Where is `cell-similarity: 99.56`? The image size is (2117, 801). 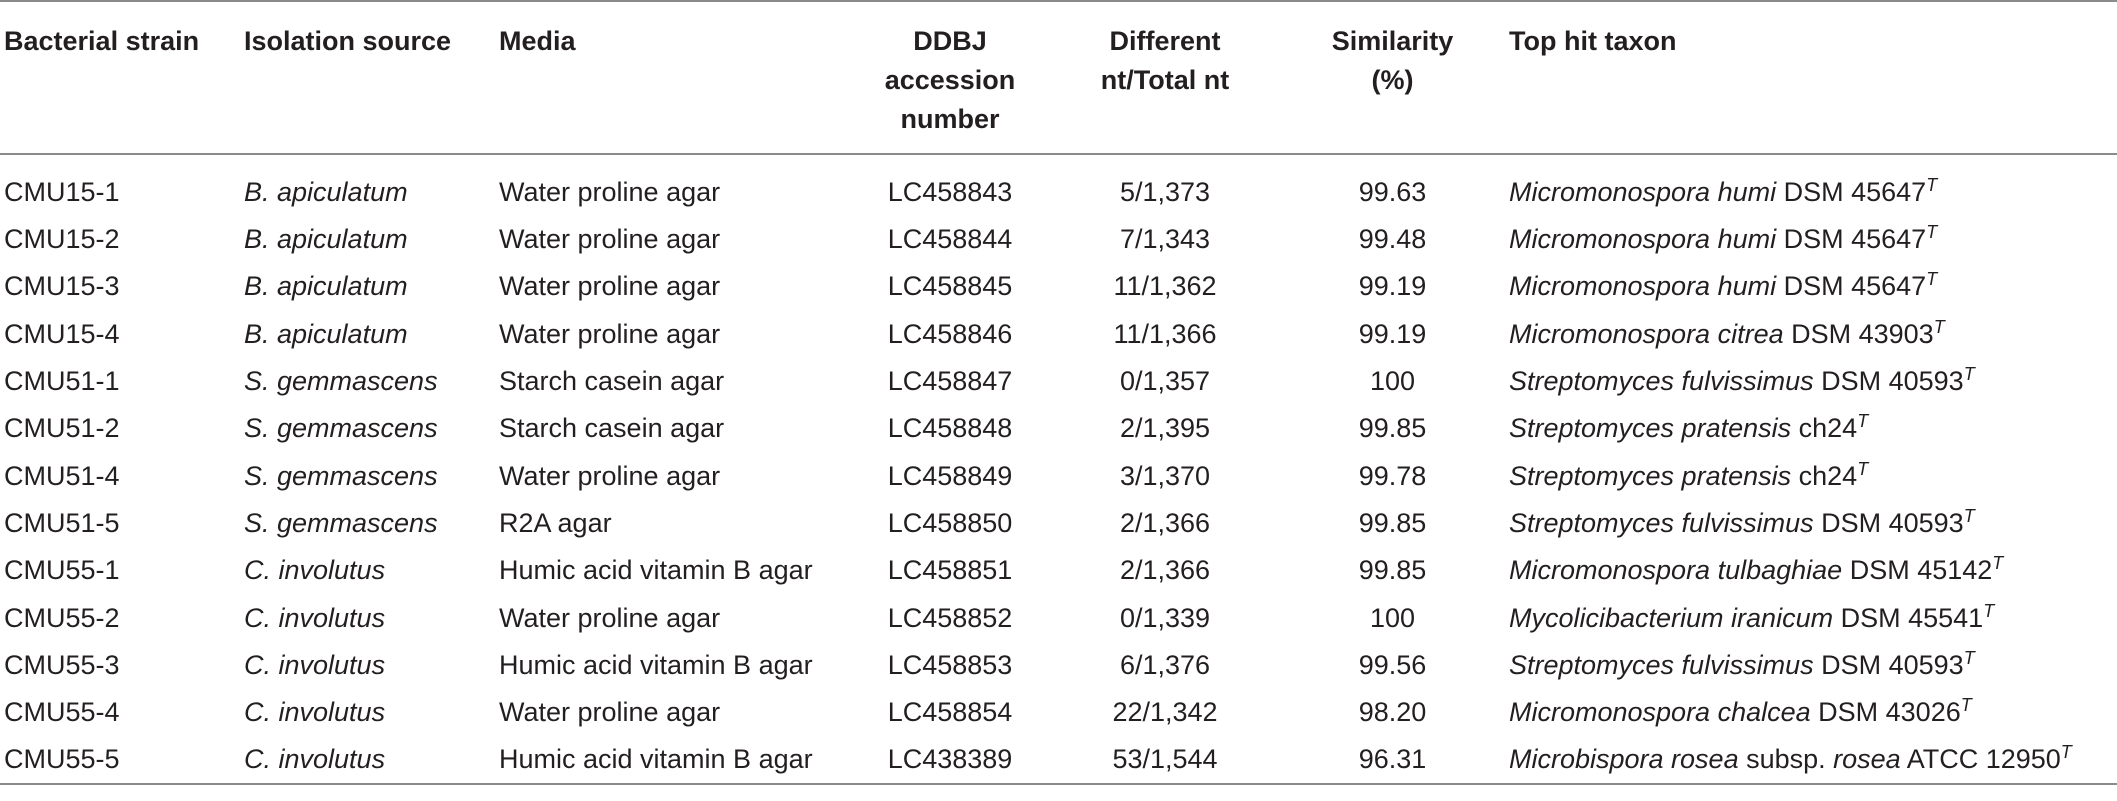
cell-similarity: 99.56 is located at coordinates (1392, 665).